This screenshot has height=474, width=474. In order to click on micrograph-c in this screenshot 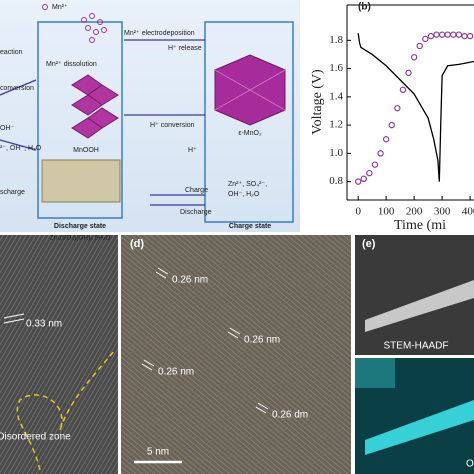, I will do `click(59, 354)`.